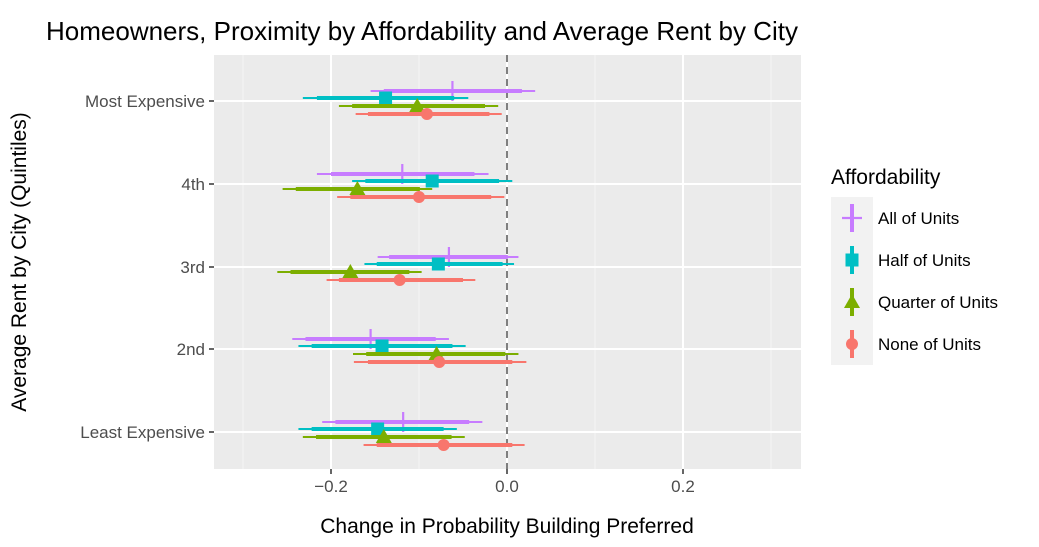  Describe the element at coordinates (918, 218) in the screenshot. I see `legend-label: All of Units` at that location.